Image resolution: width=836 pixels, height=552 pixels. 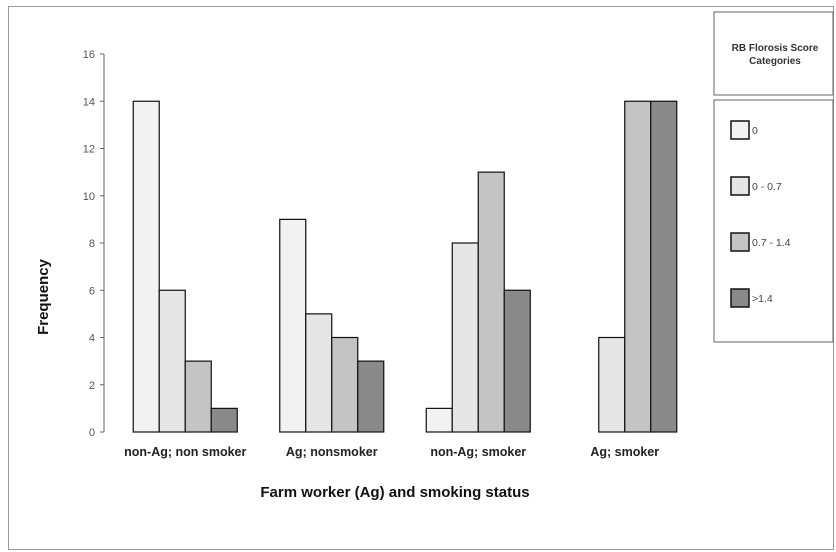 I want to click on legend-items: 0 0 - 0.7 0.7 - 1.4 >1.4, so click(x=760, y=214).